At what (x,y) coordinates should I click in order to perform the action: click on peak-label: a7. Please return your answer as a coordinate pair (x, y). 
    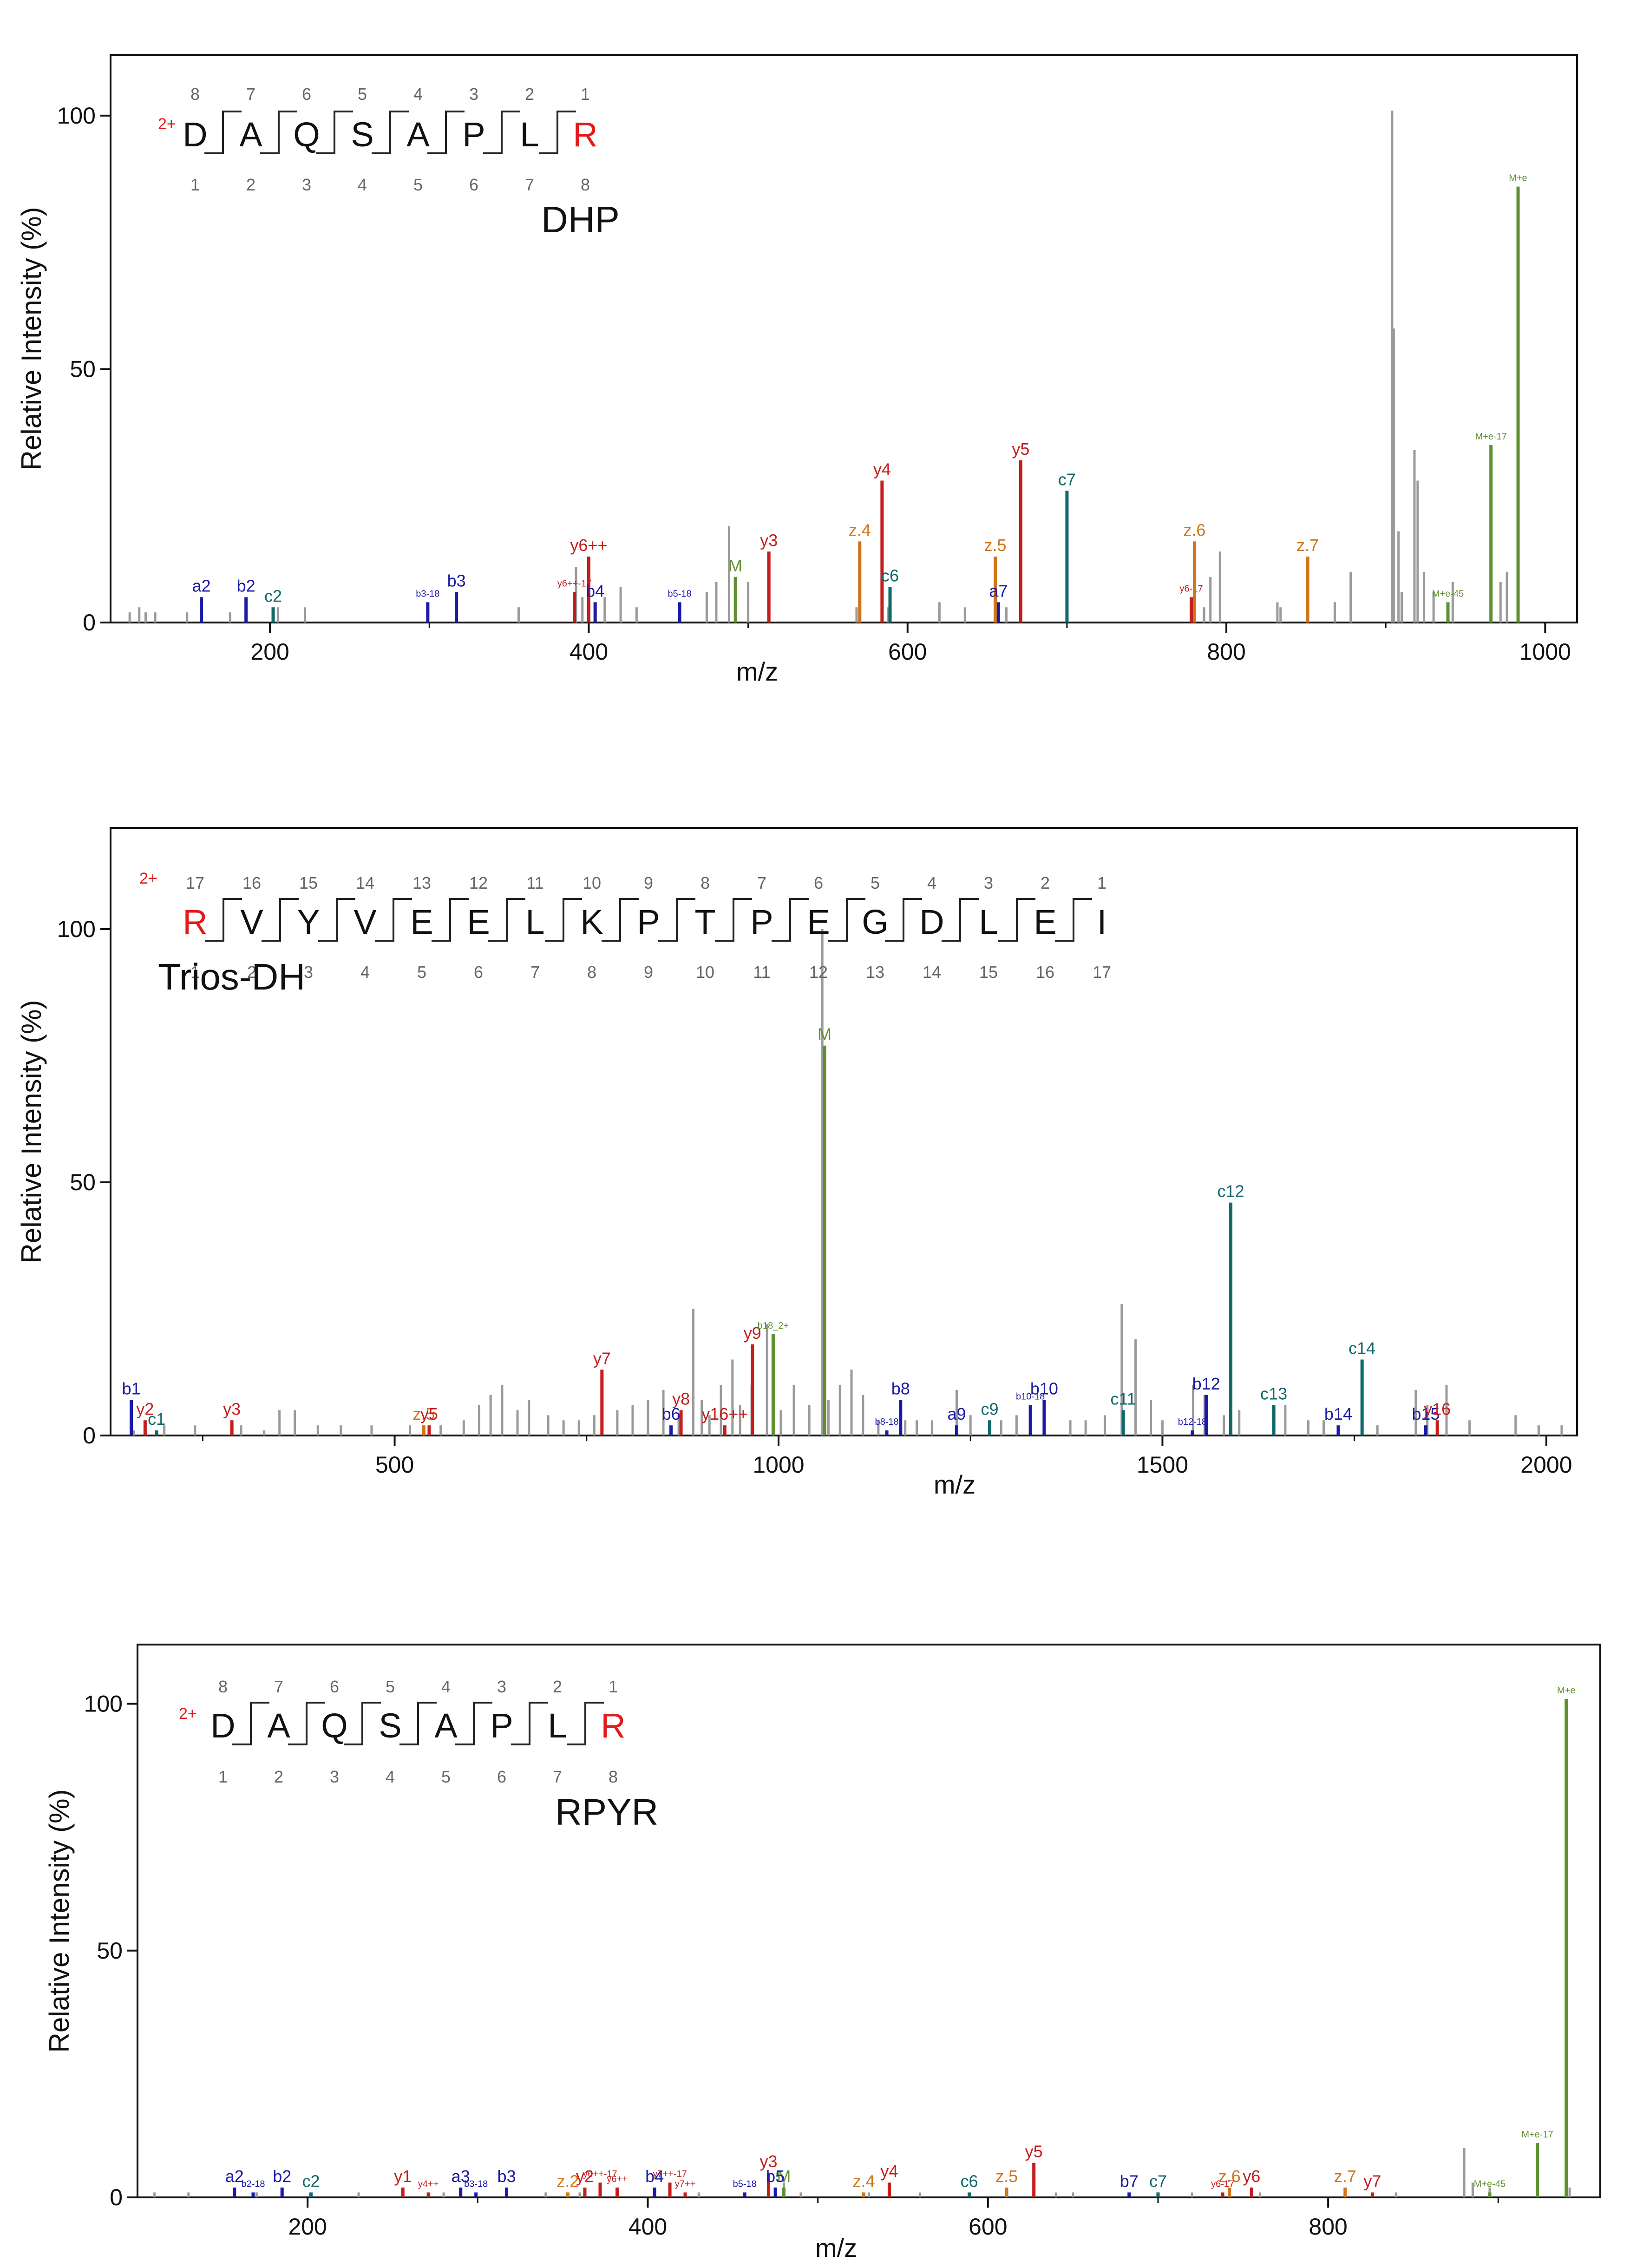
    Looking at the image, I should click on (998, 590).